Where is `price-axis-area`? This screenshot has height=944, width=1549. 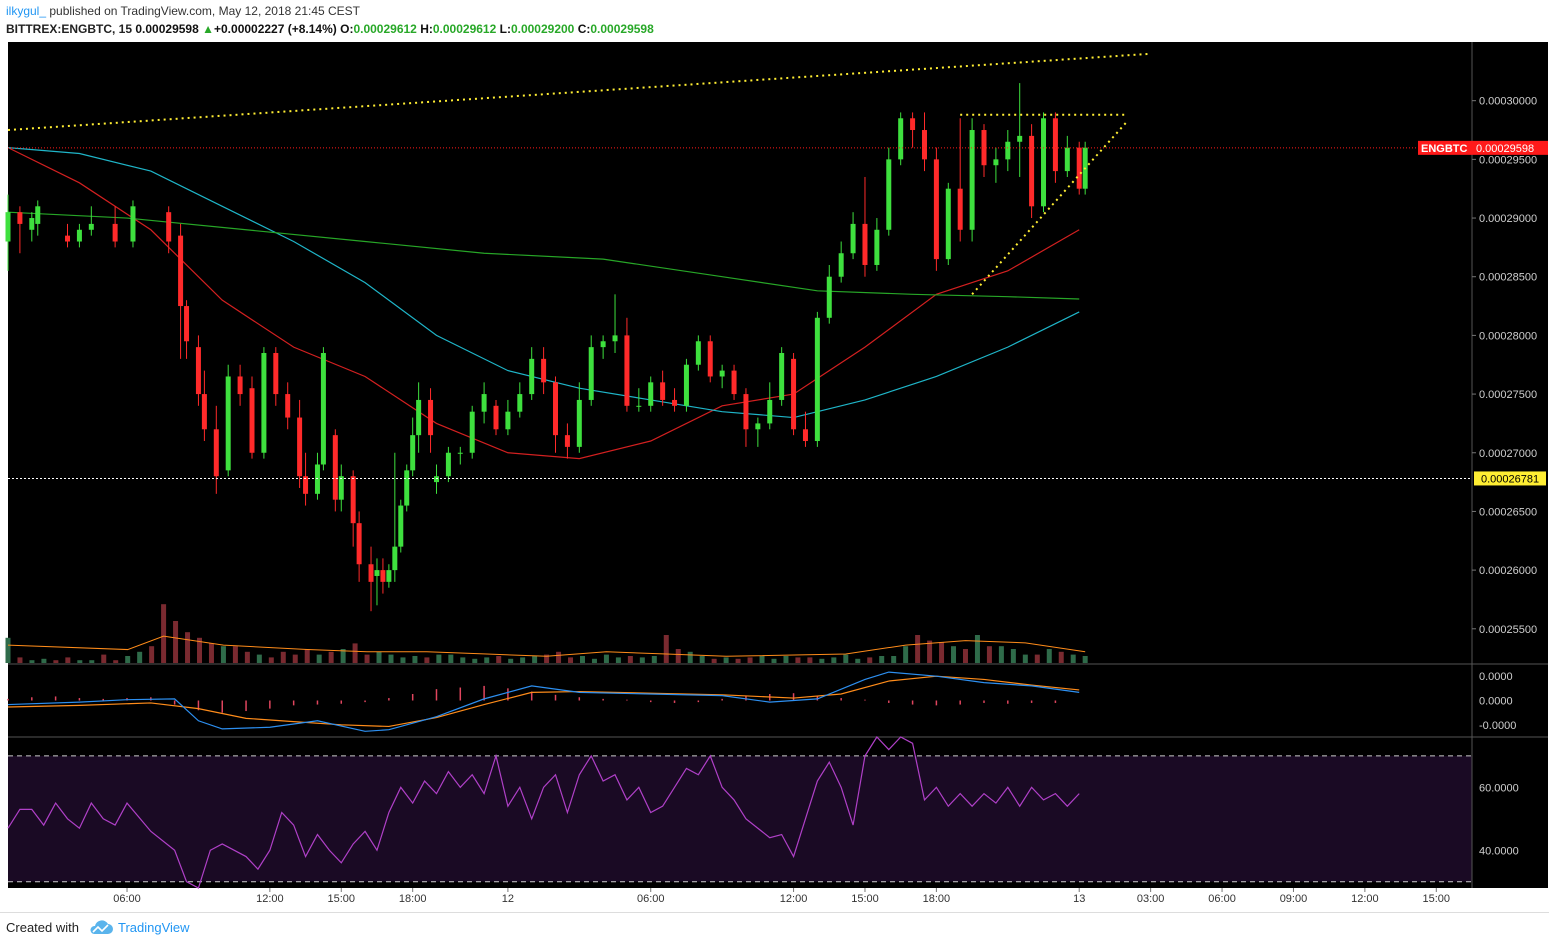 price-axis-area is located at coordinates (1510, 465).